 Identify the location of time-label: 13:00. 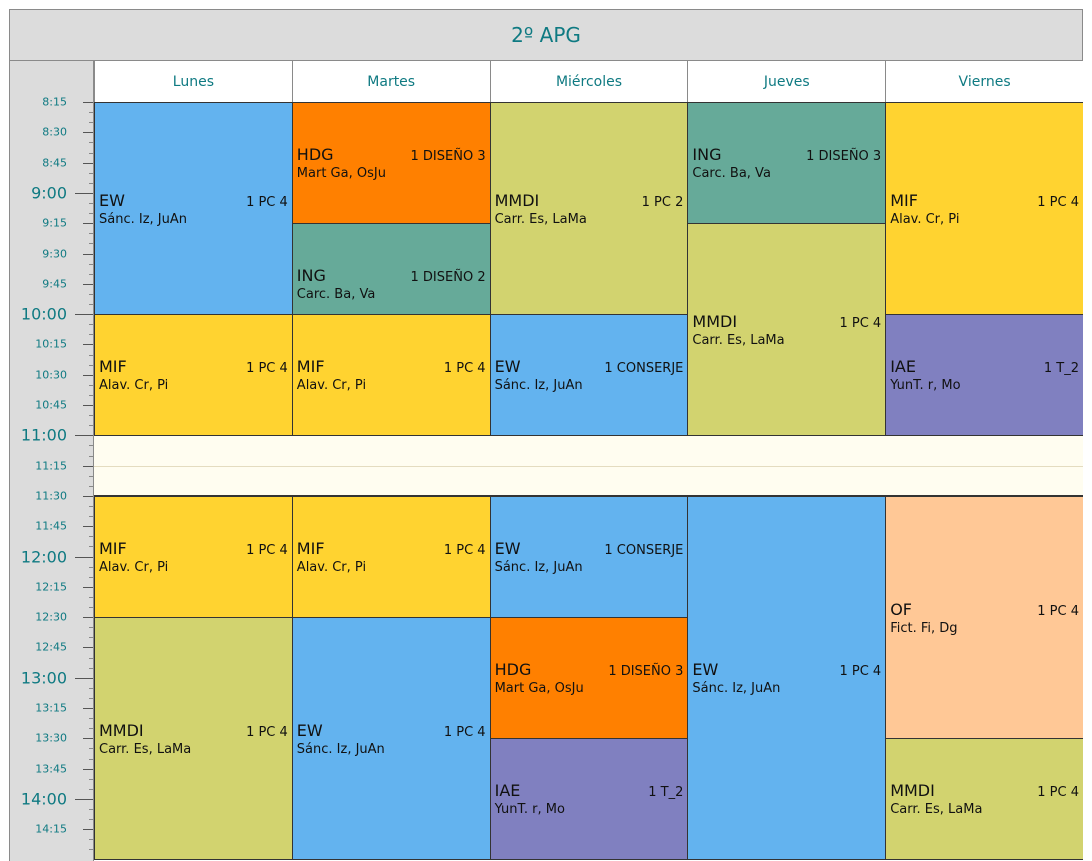
(43, 678).